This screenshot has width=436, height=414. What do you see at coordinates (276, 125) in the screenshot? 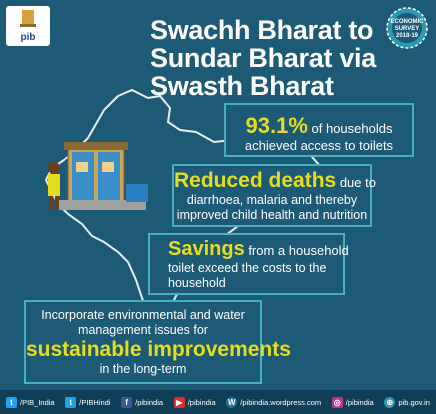
I see `toilets-highlight: 93.1%` at bounding box center [276, 125].